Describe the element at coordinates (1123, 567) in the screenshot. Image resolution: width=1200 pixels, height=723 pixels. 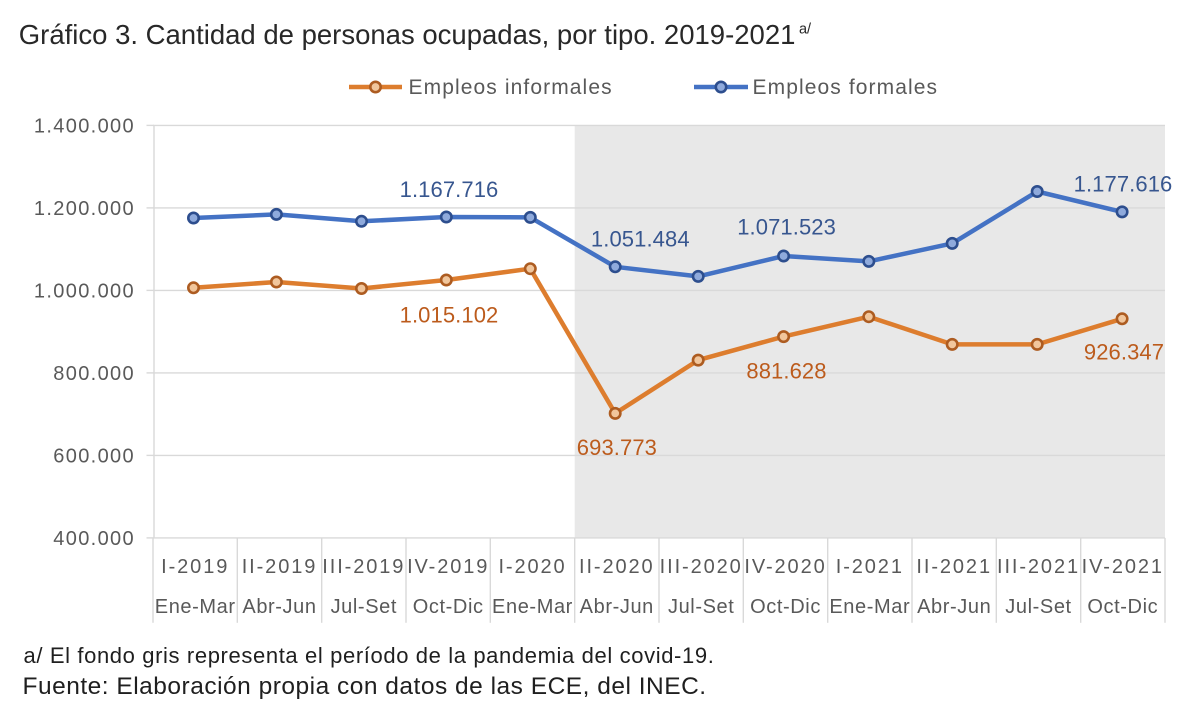
I see `svg-text: IV-2021` at that location.